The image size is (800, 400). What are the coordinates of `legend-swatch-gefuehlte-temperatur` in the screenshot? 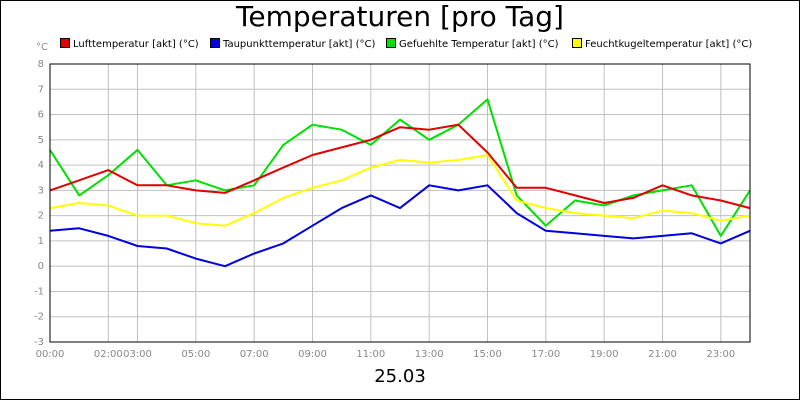 It's located at (391, 43).